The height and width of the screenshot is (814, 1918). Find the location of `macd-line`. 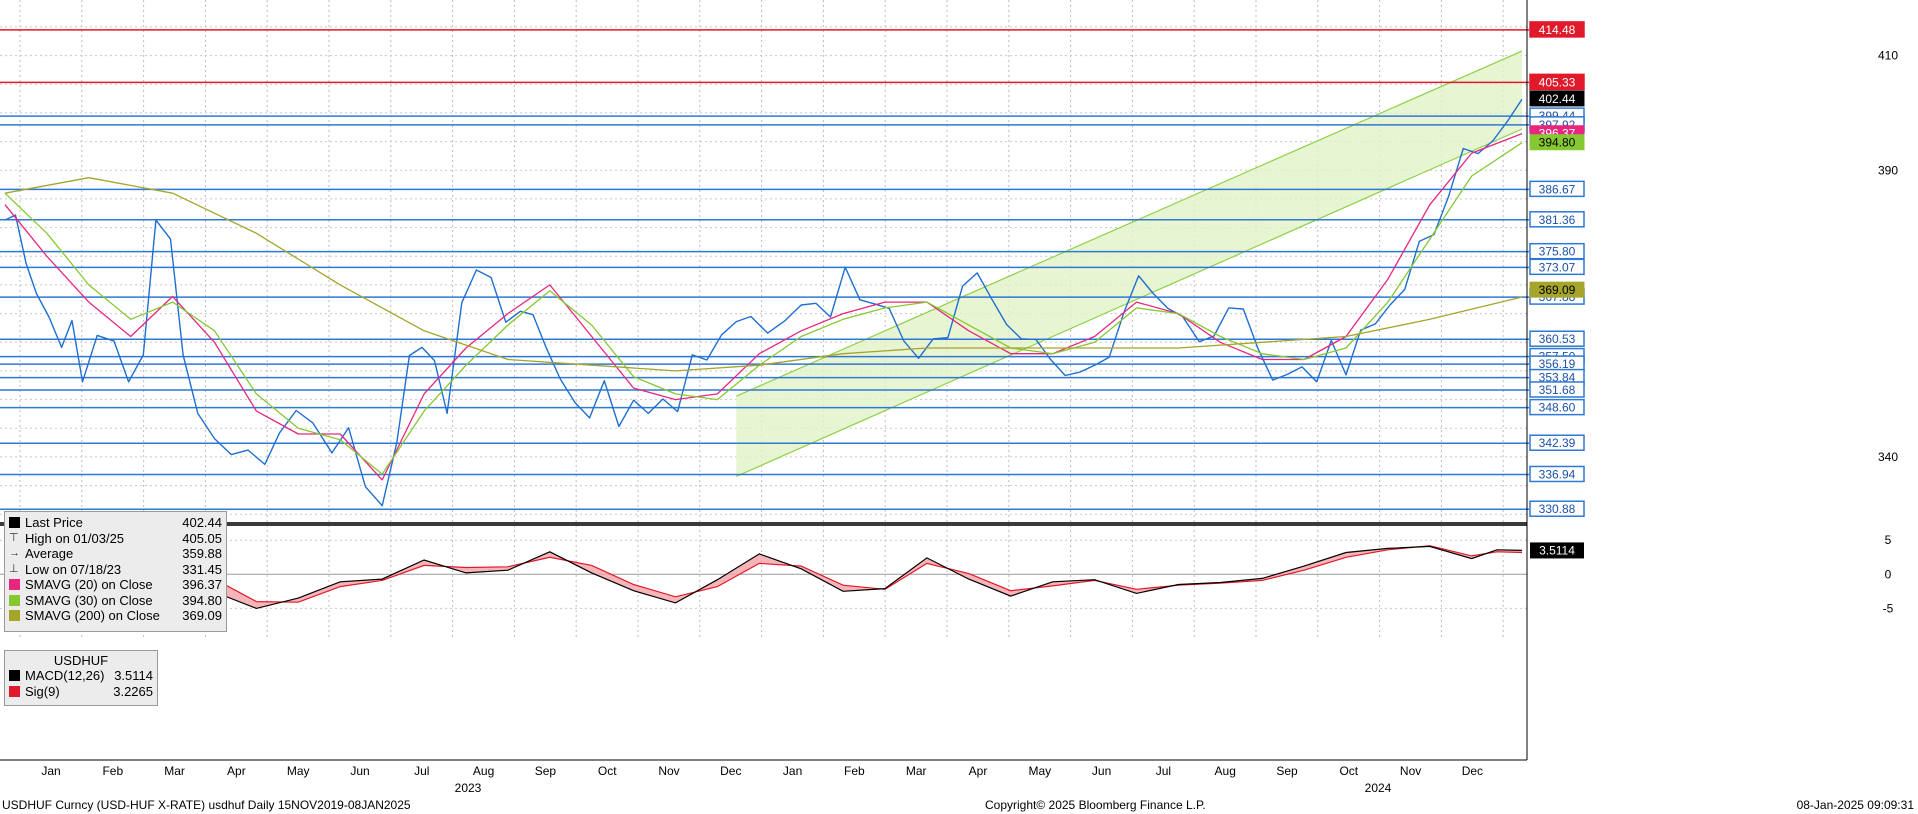

macd-line is located at coordinates (763, 578).